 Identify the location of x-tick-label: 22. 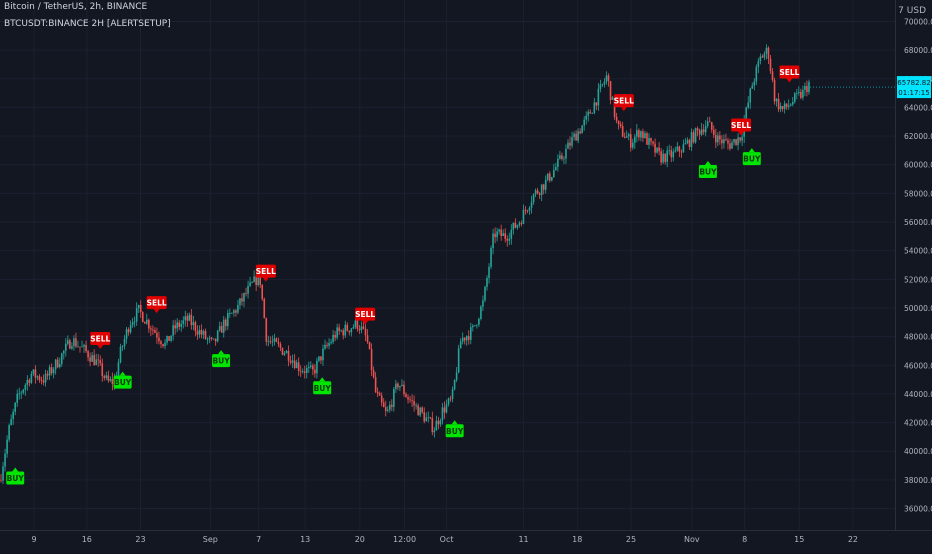
(853, 539).